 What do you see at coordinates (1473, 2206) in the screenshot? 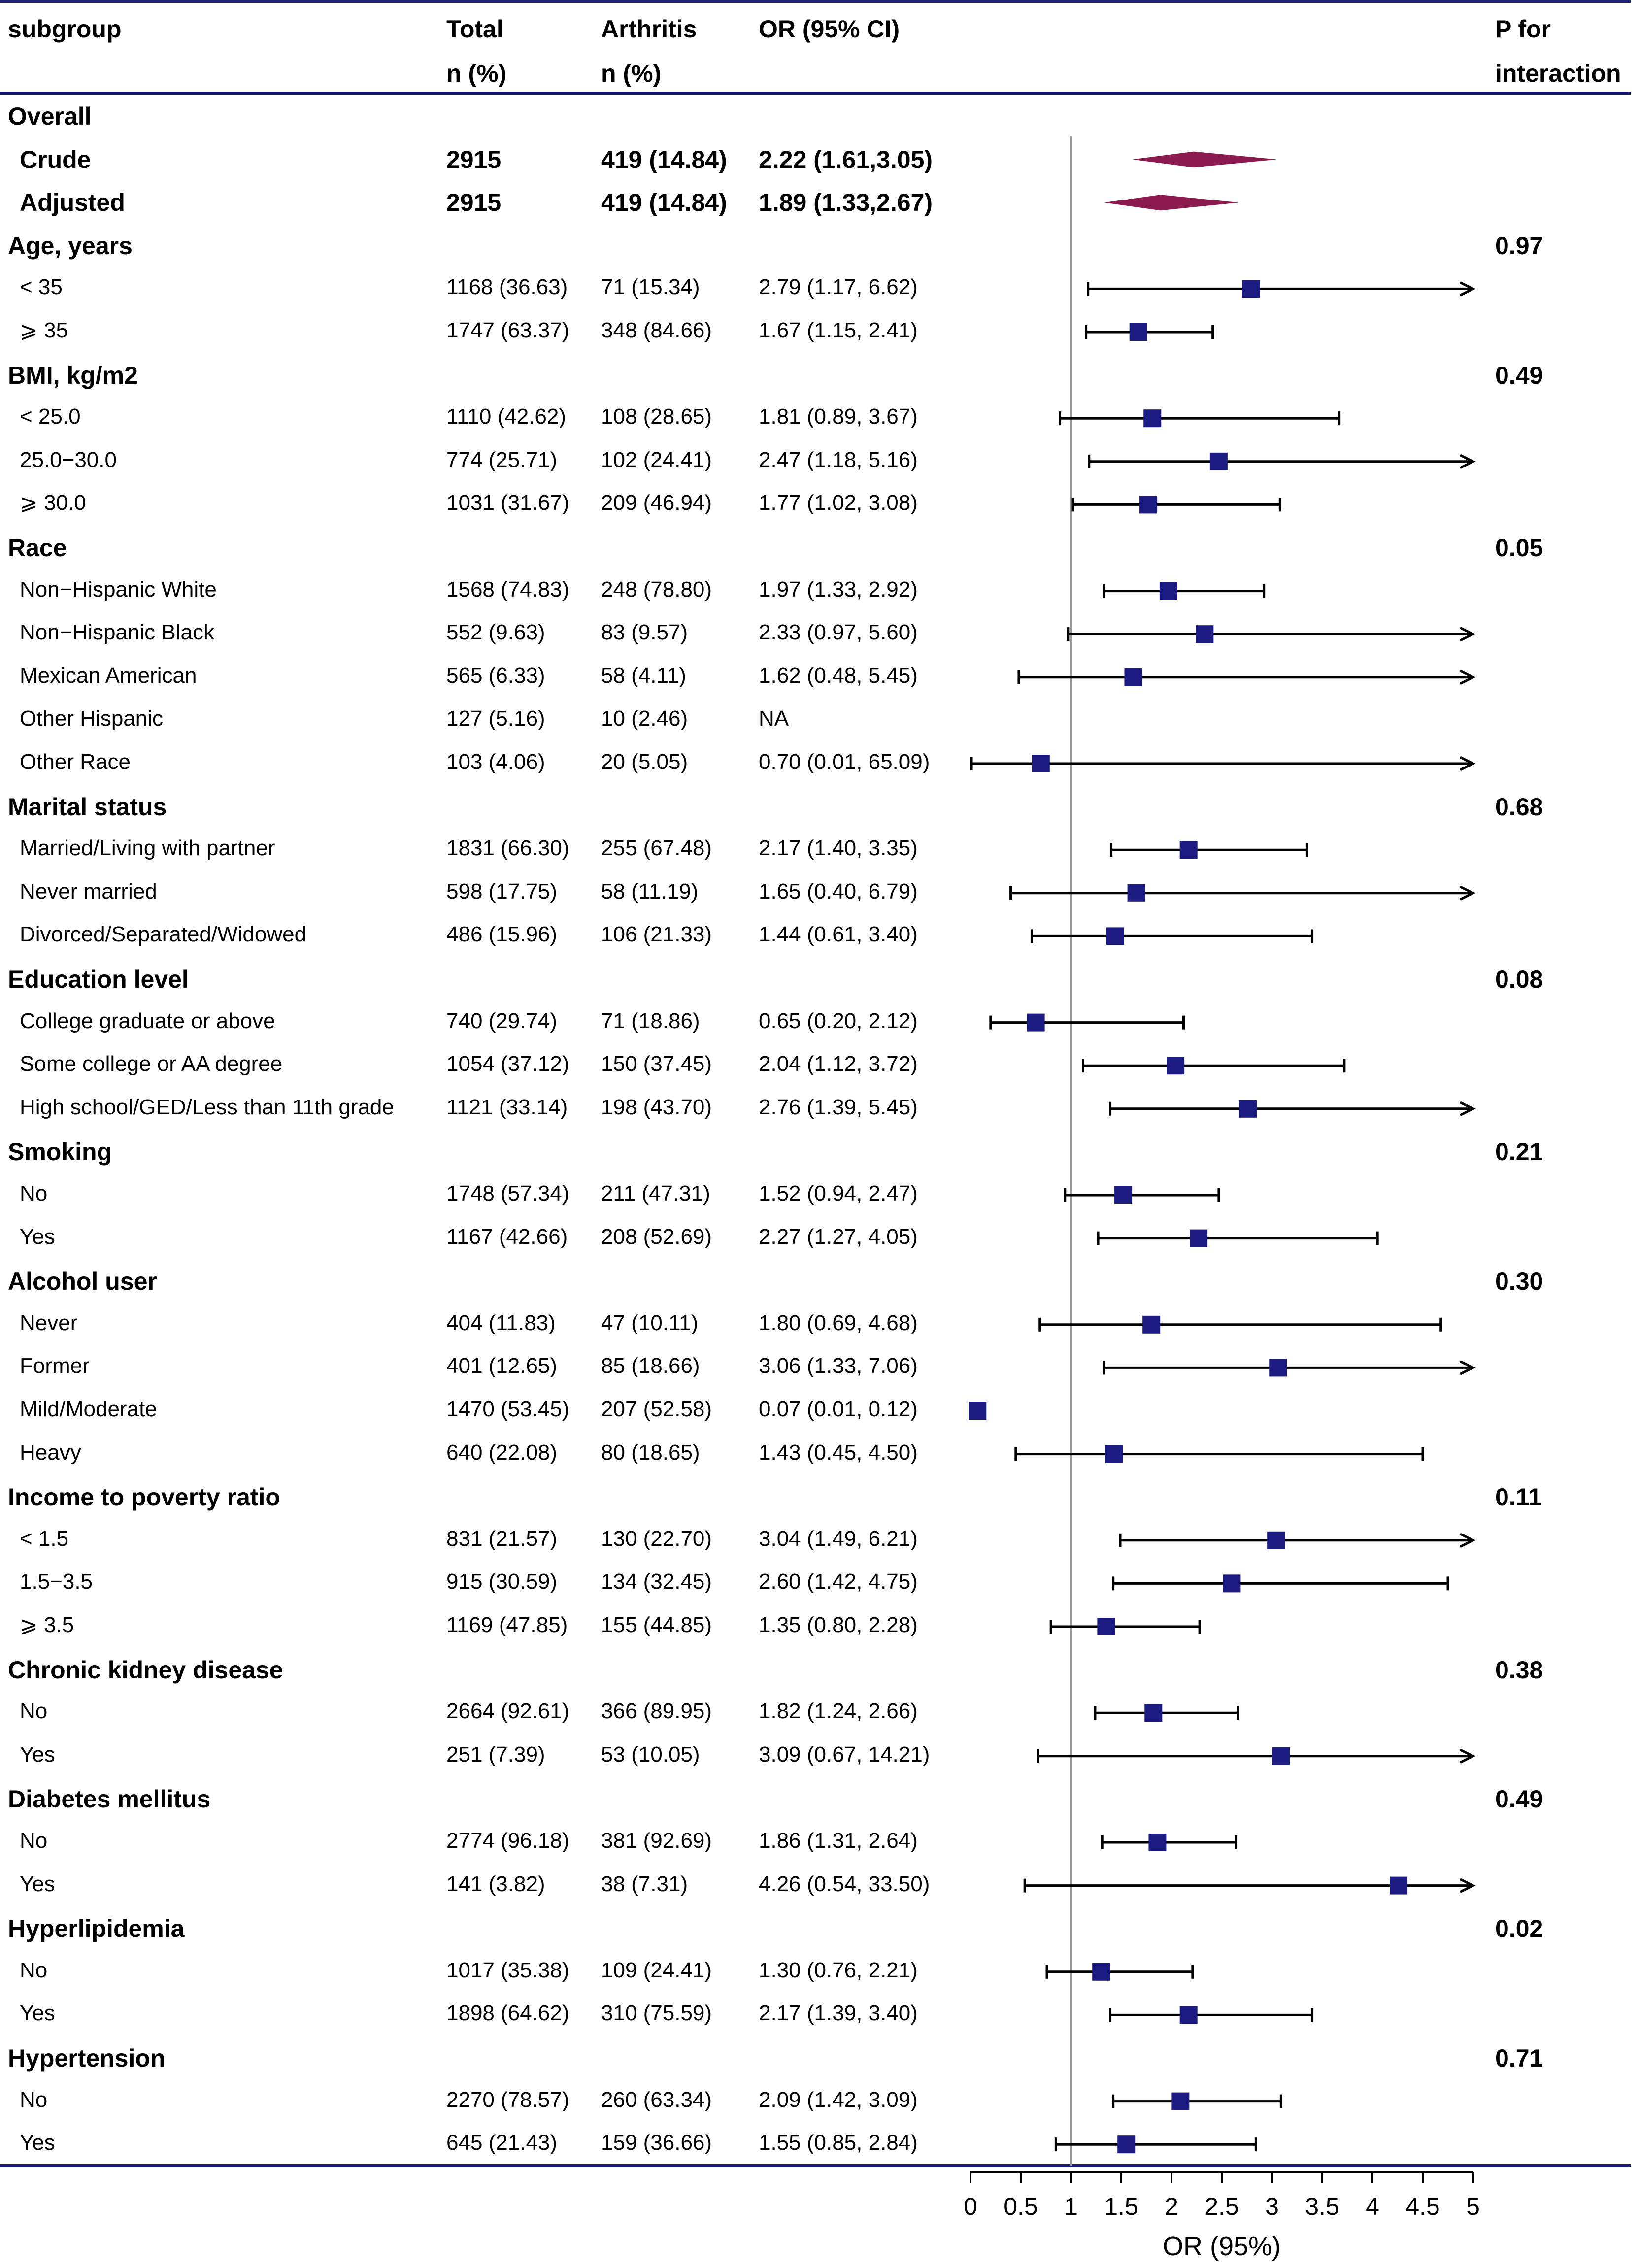
I see `x-tick-label: 5` at bounding box center [1473, 2206].